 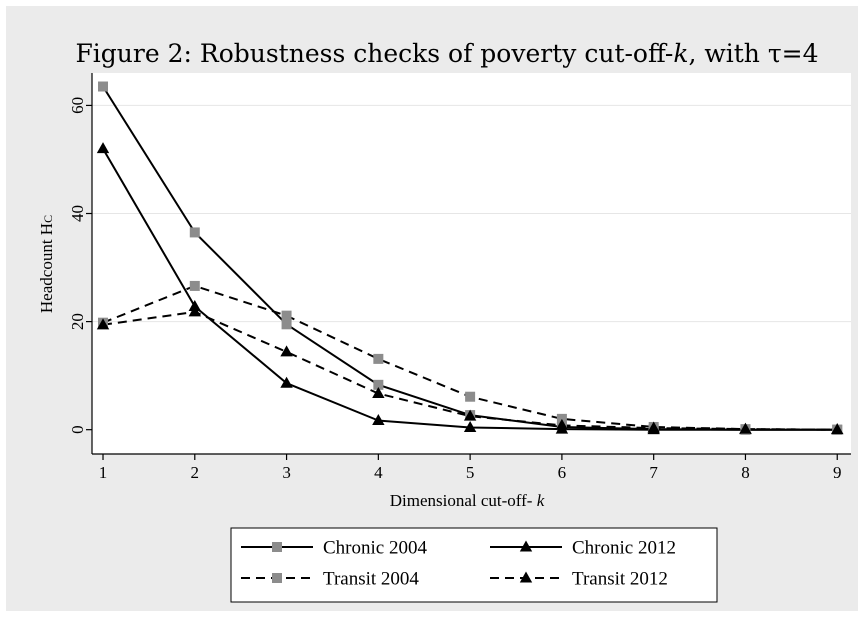 What do you see at coordinates (470, 472) in the screenshot?
I see `x-tick-label: 5` at bounding box center [470, 472].